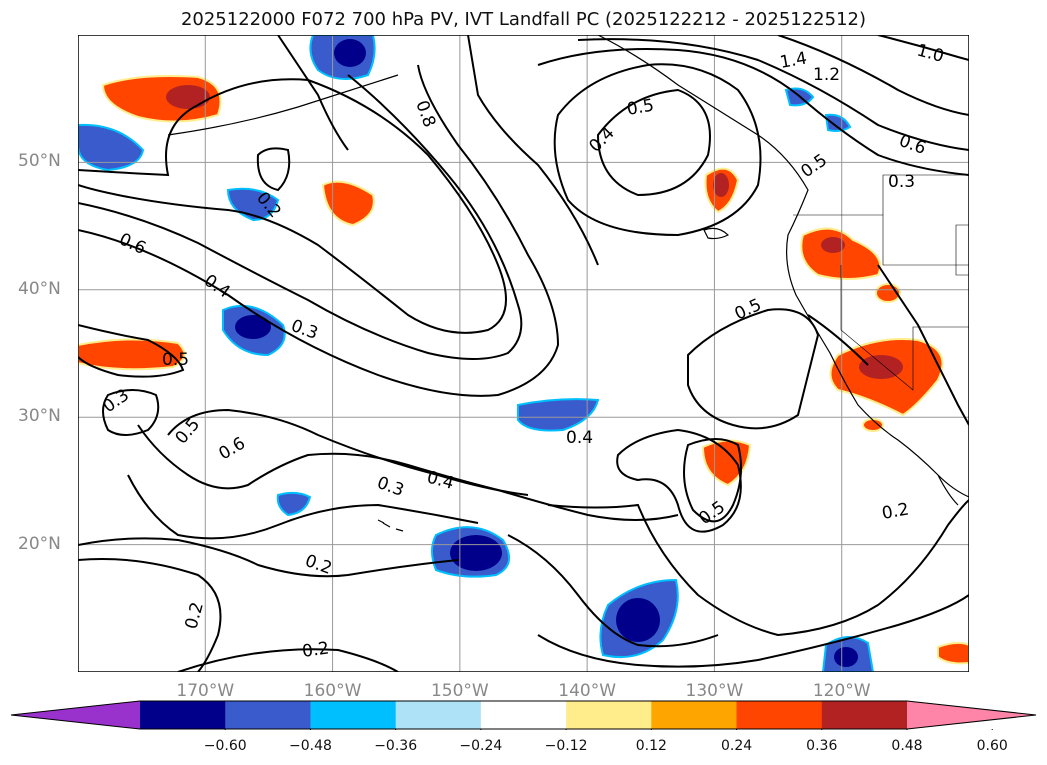 Image resolution: width=1047 pixels, height=765 pixels. What do you see at coordinates (39, 544) in the screenshot?
I see `latitude-label: 20°N` at bounding box center [39, 544].